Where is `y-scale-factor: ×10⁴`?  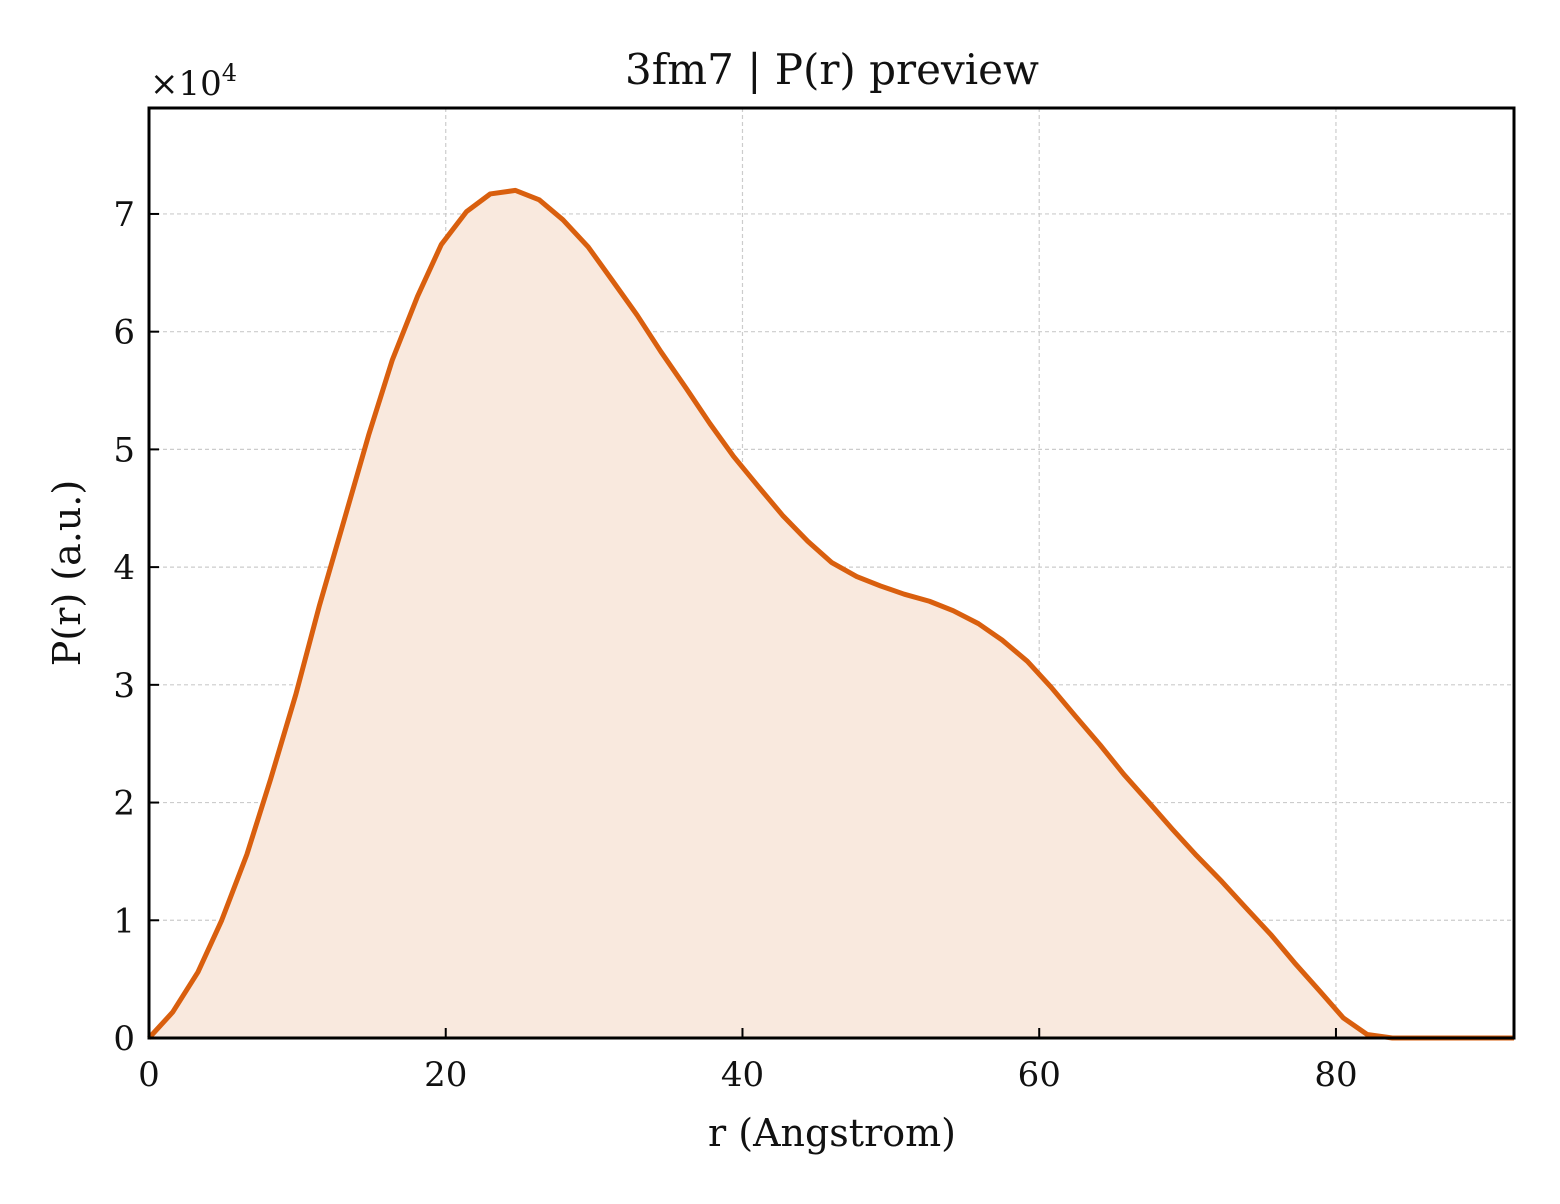
y-scale-factor: ×10⁴ is located at coordinates (193, 81).